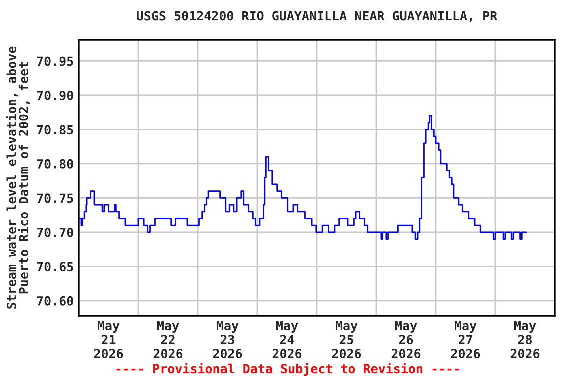 The width and height of the screenshot is (576, 384). Describe the element at coordinates (55, 95) in the screenshot. I see `y-tick-label: 70.90` at that location.